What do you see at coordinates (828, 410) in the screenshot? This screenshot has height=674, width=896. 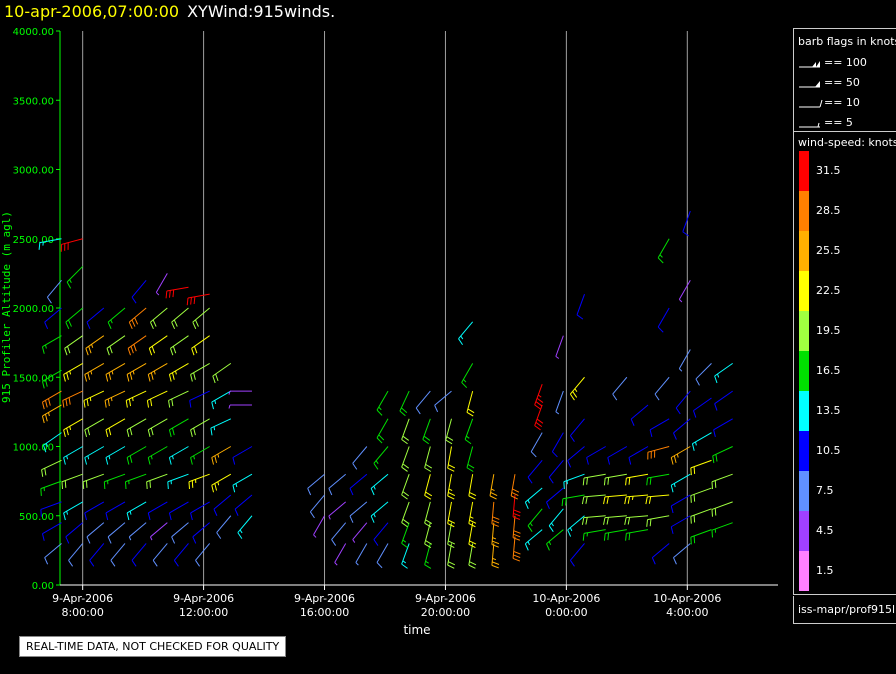 I see `speed-legend-label: 13.5` at bounding box center [828, 410].